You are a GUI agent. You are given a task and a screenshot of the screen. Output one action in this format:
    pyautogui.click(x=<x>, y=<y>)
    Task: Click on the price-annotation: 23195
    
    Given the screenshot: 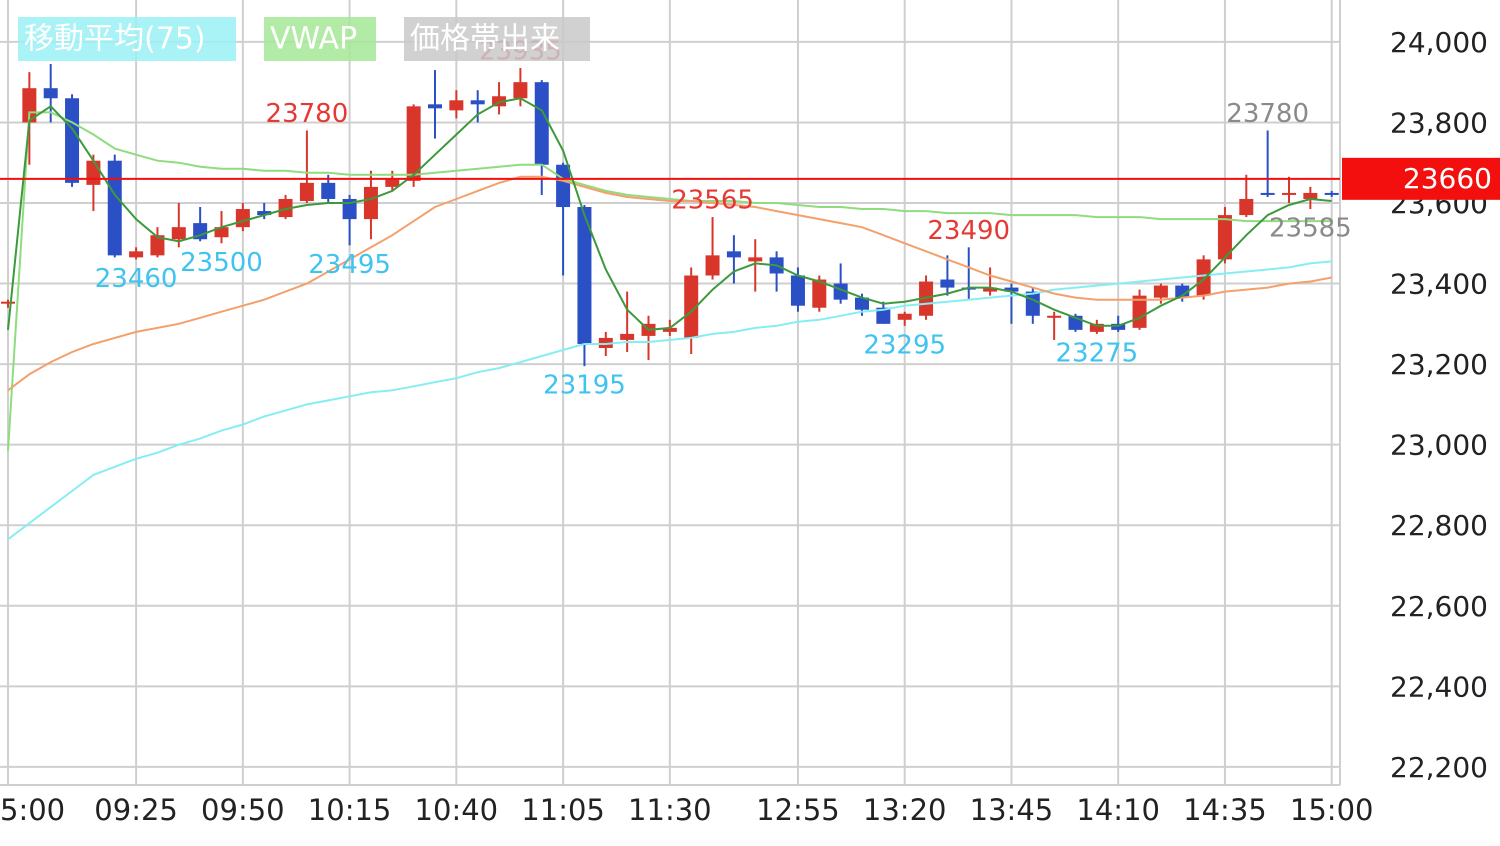 What is the action you would take?
    pyautogui.click(x=584, y=386)
    